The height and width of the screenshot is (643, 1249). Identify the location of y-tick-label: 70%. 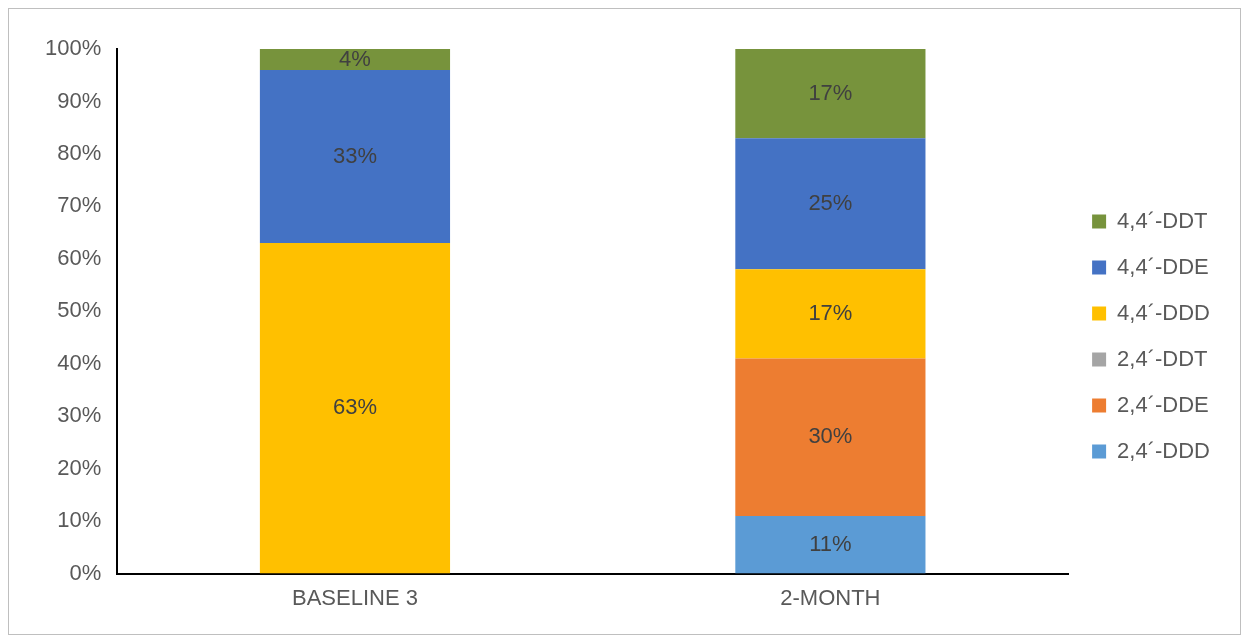
(79, 205).